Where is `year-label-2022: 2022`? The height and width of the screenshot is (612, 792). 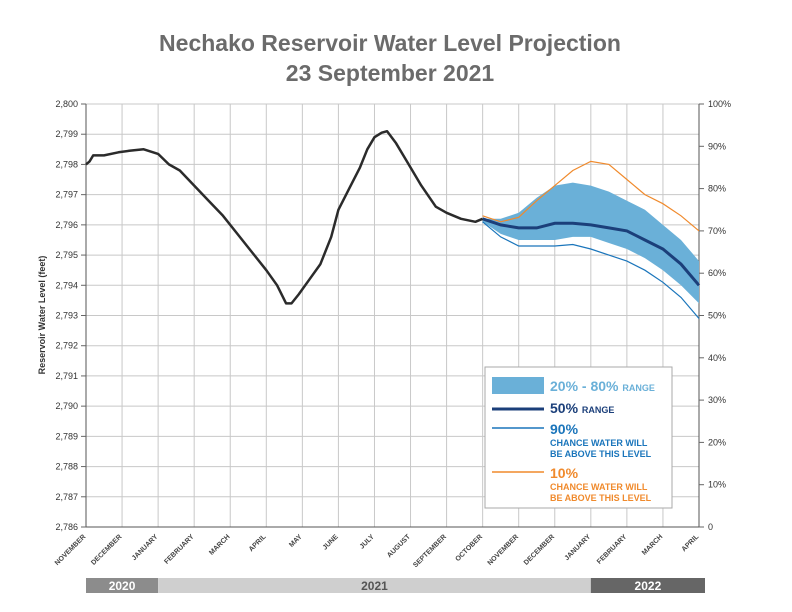
year-label-2022: 2022 is located at coordinates (648, 586).